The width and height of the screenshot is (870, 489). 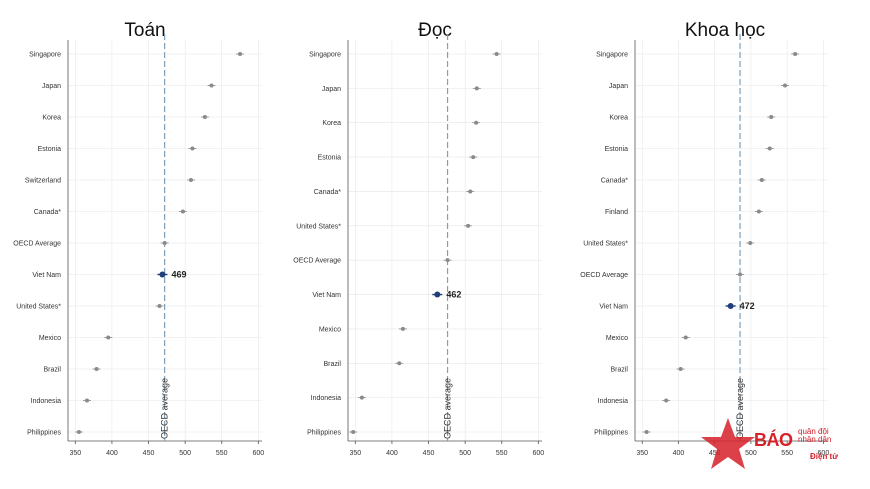 I want to click on watermark-sub: Điện tử, so click(x=824, y=456).